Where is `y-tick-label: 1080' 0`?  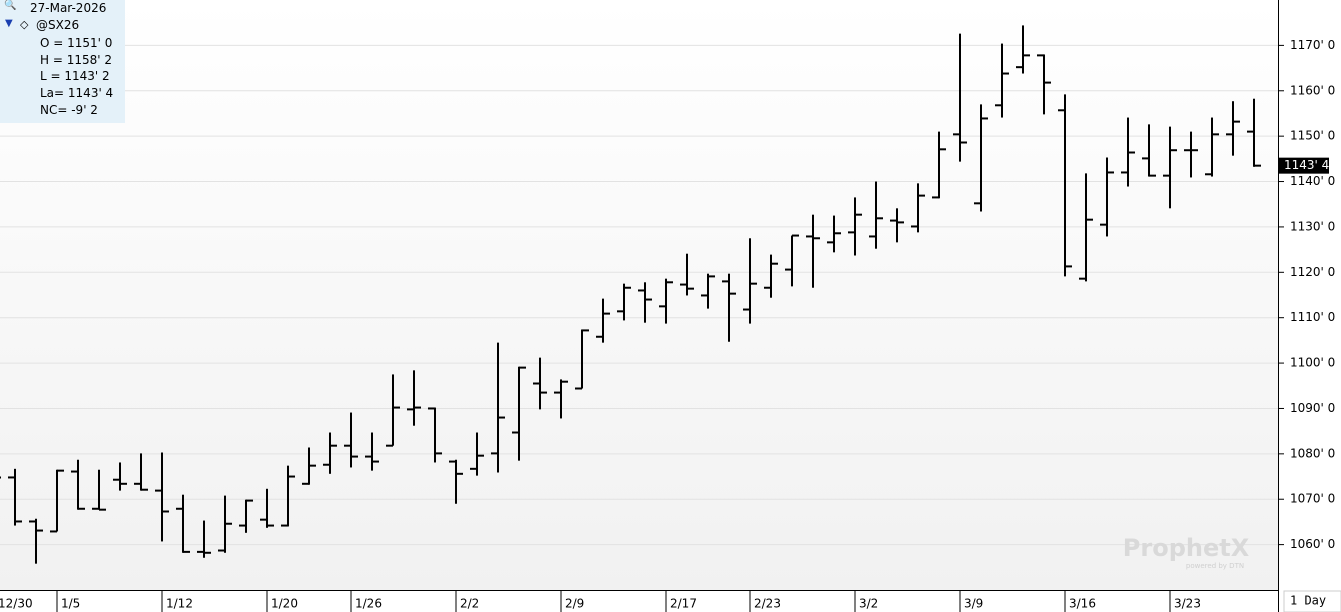 y-tick-label: 1080' 0 is located at coordinates (1312, 453).